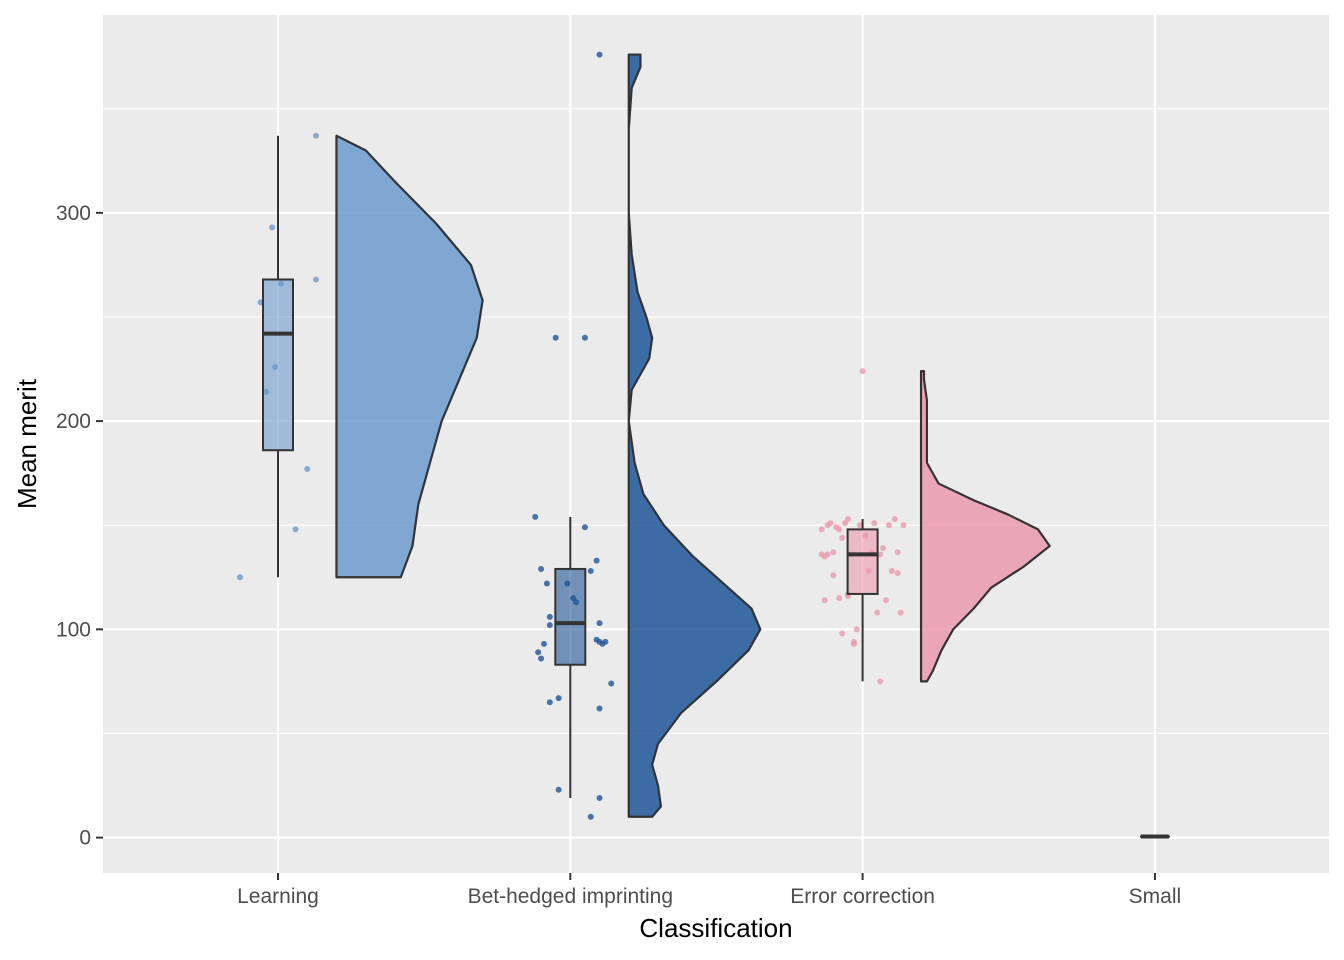 This screenshot has height=960, width=1344. What do you see at coordinates (570, 896) in the screenshot?
I see `x-tick-label: Bet-hedged imprinting` at bounding box center [570, 896].